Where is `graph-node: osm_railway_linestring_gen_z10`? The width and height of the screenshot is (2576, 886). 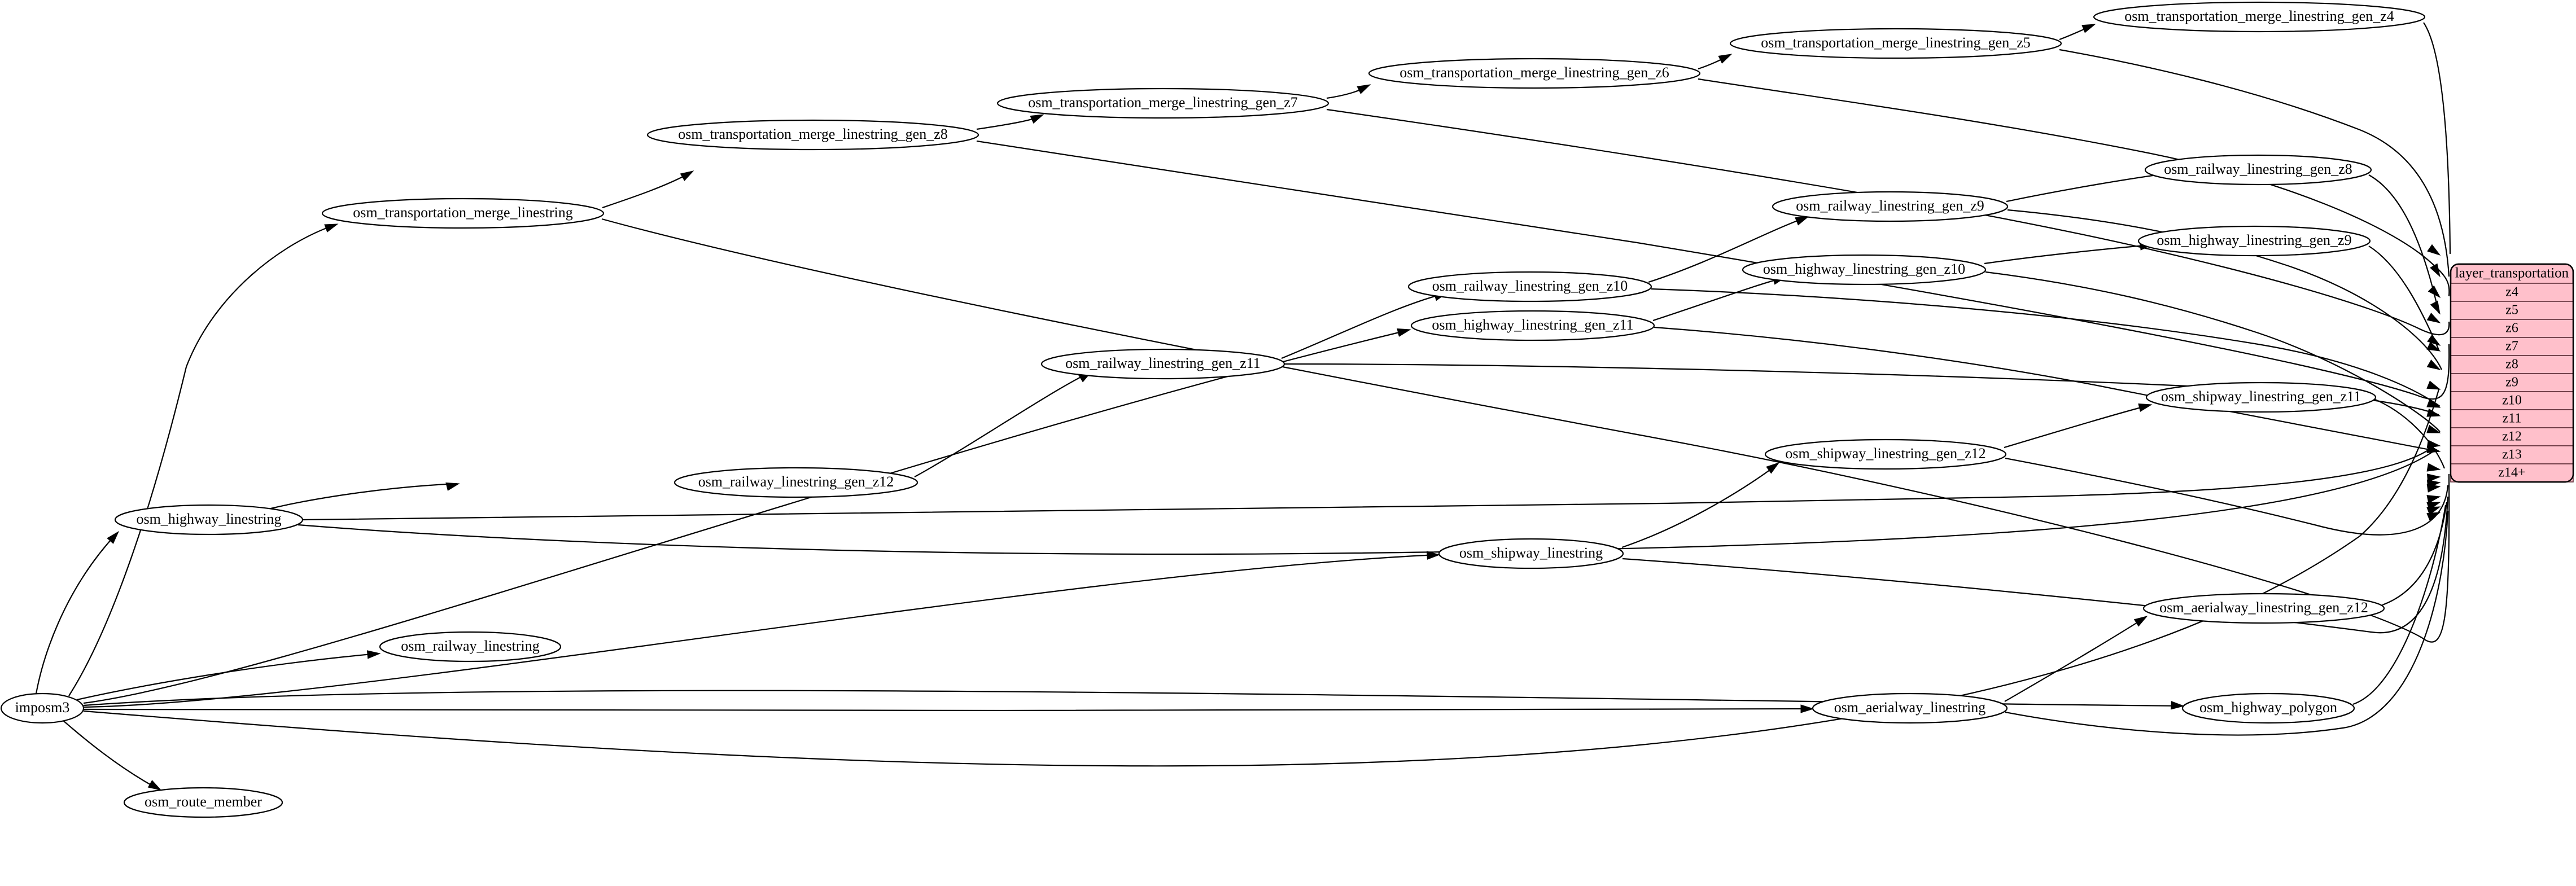
graph-node: osm_railway_linestring_gen_z10 is located at coordinates (1529, 286).